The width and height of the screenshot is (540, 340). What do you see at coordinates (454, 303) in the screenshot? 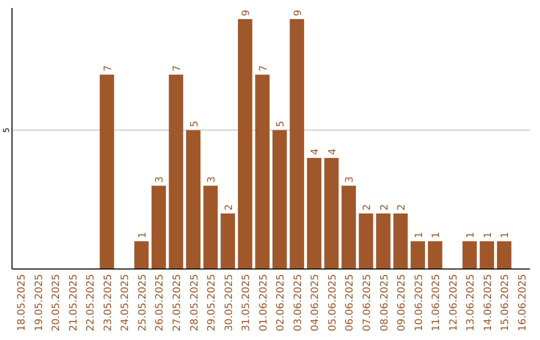
I see `x-tick-label: 12.06.2025` at bounding box center [454, 303].